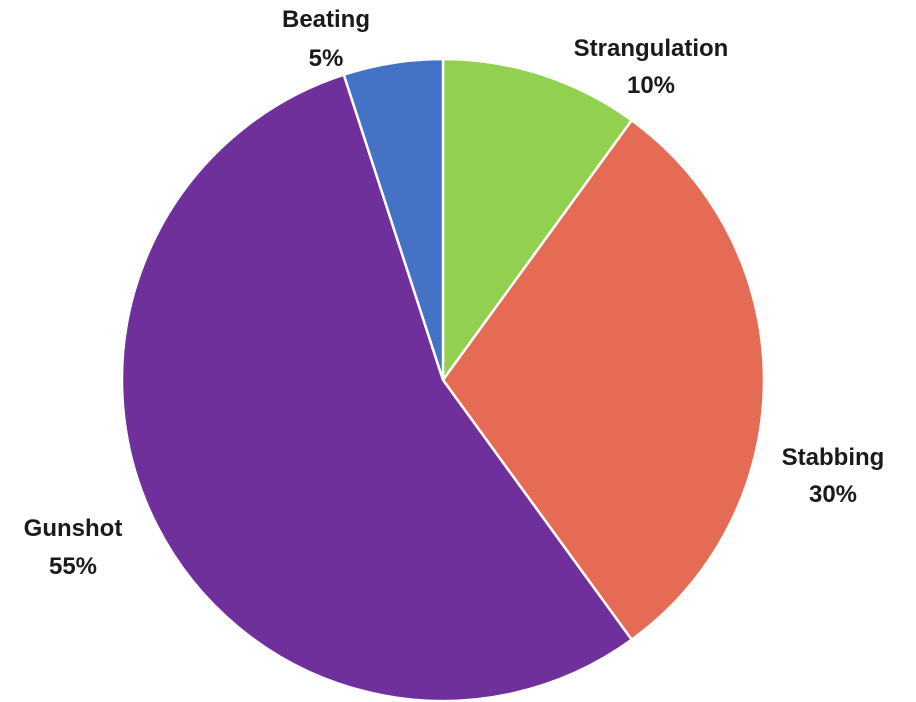 The image size is (916, 702). I want to click on pie-slice-strangulation, so click(537, 220).